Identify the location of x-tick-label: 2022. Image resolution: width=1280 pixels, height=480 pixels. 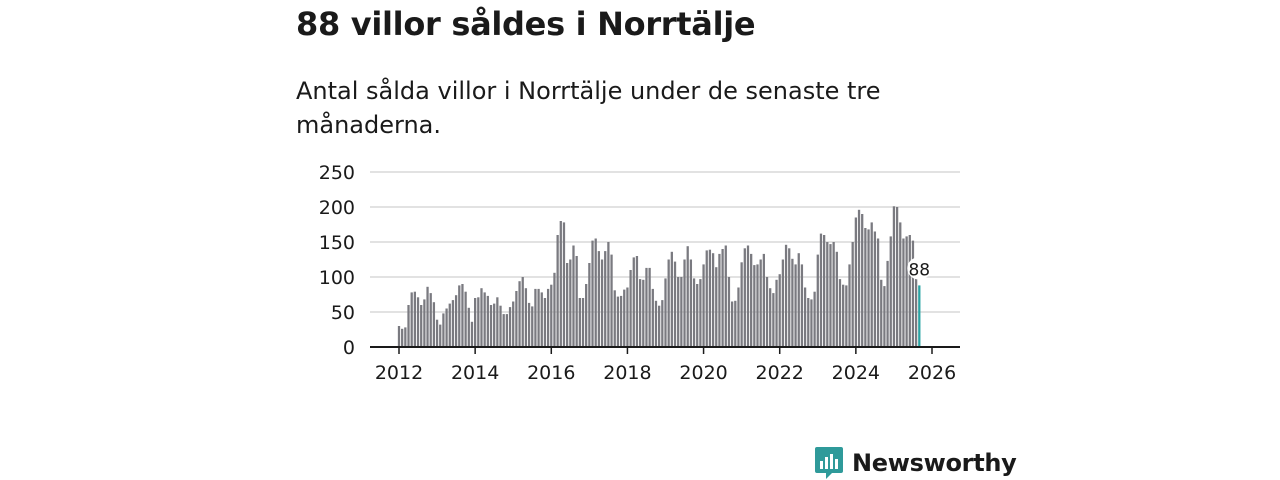
(780, 373).